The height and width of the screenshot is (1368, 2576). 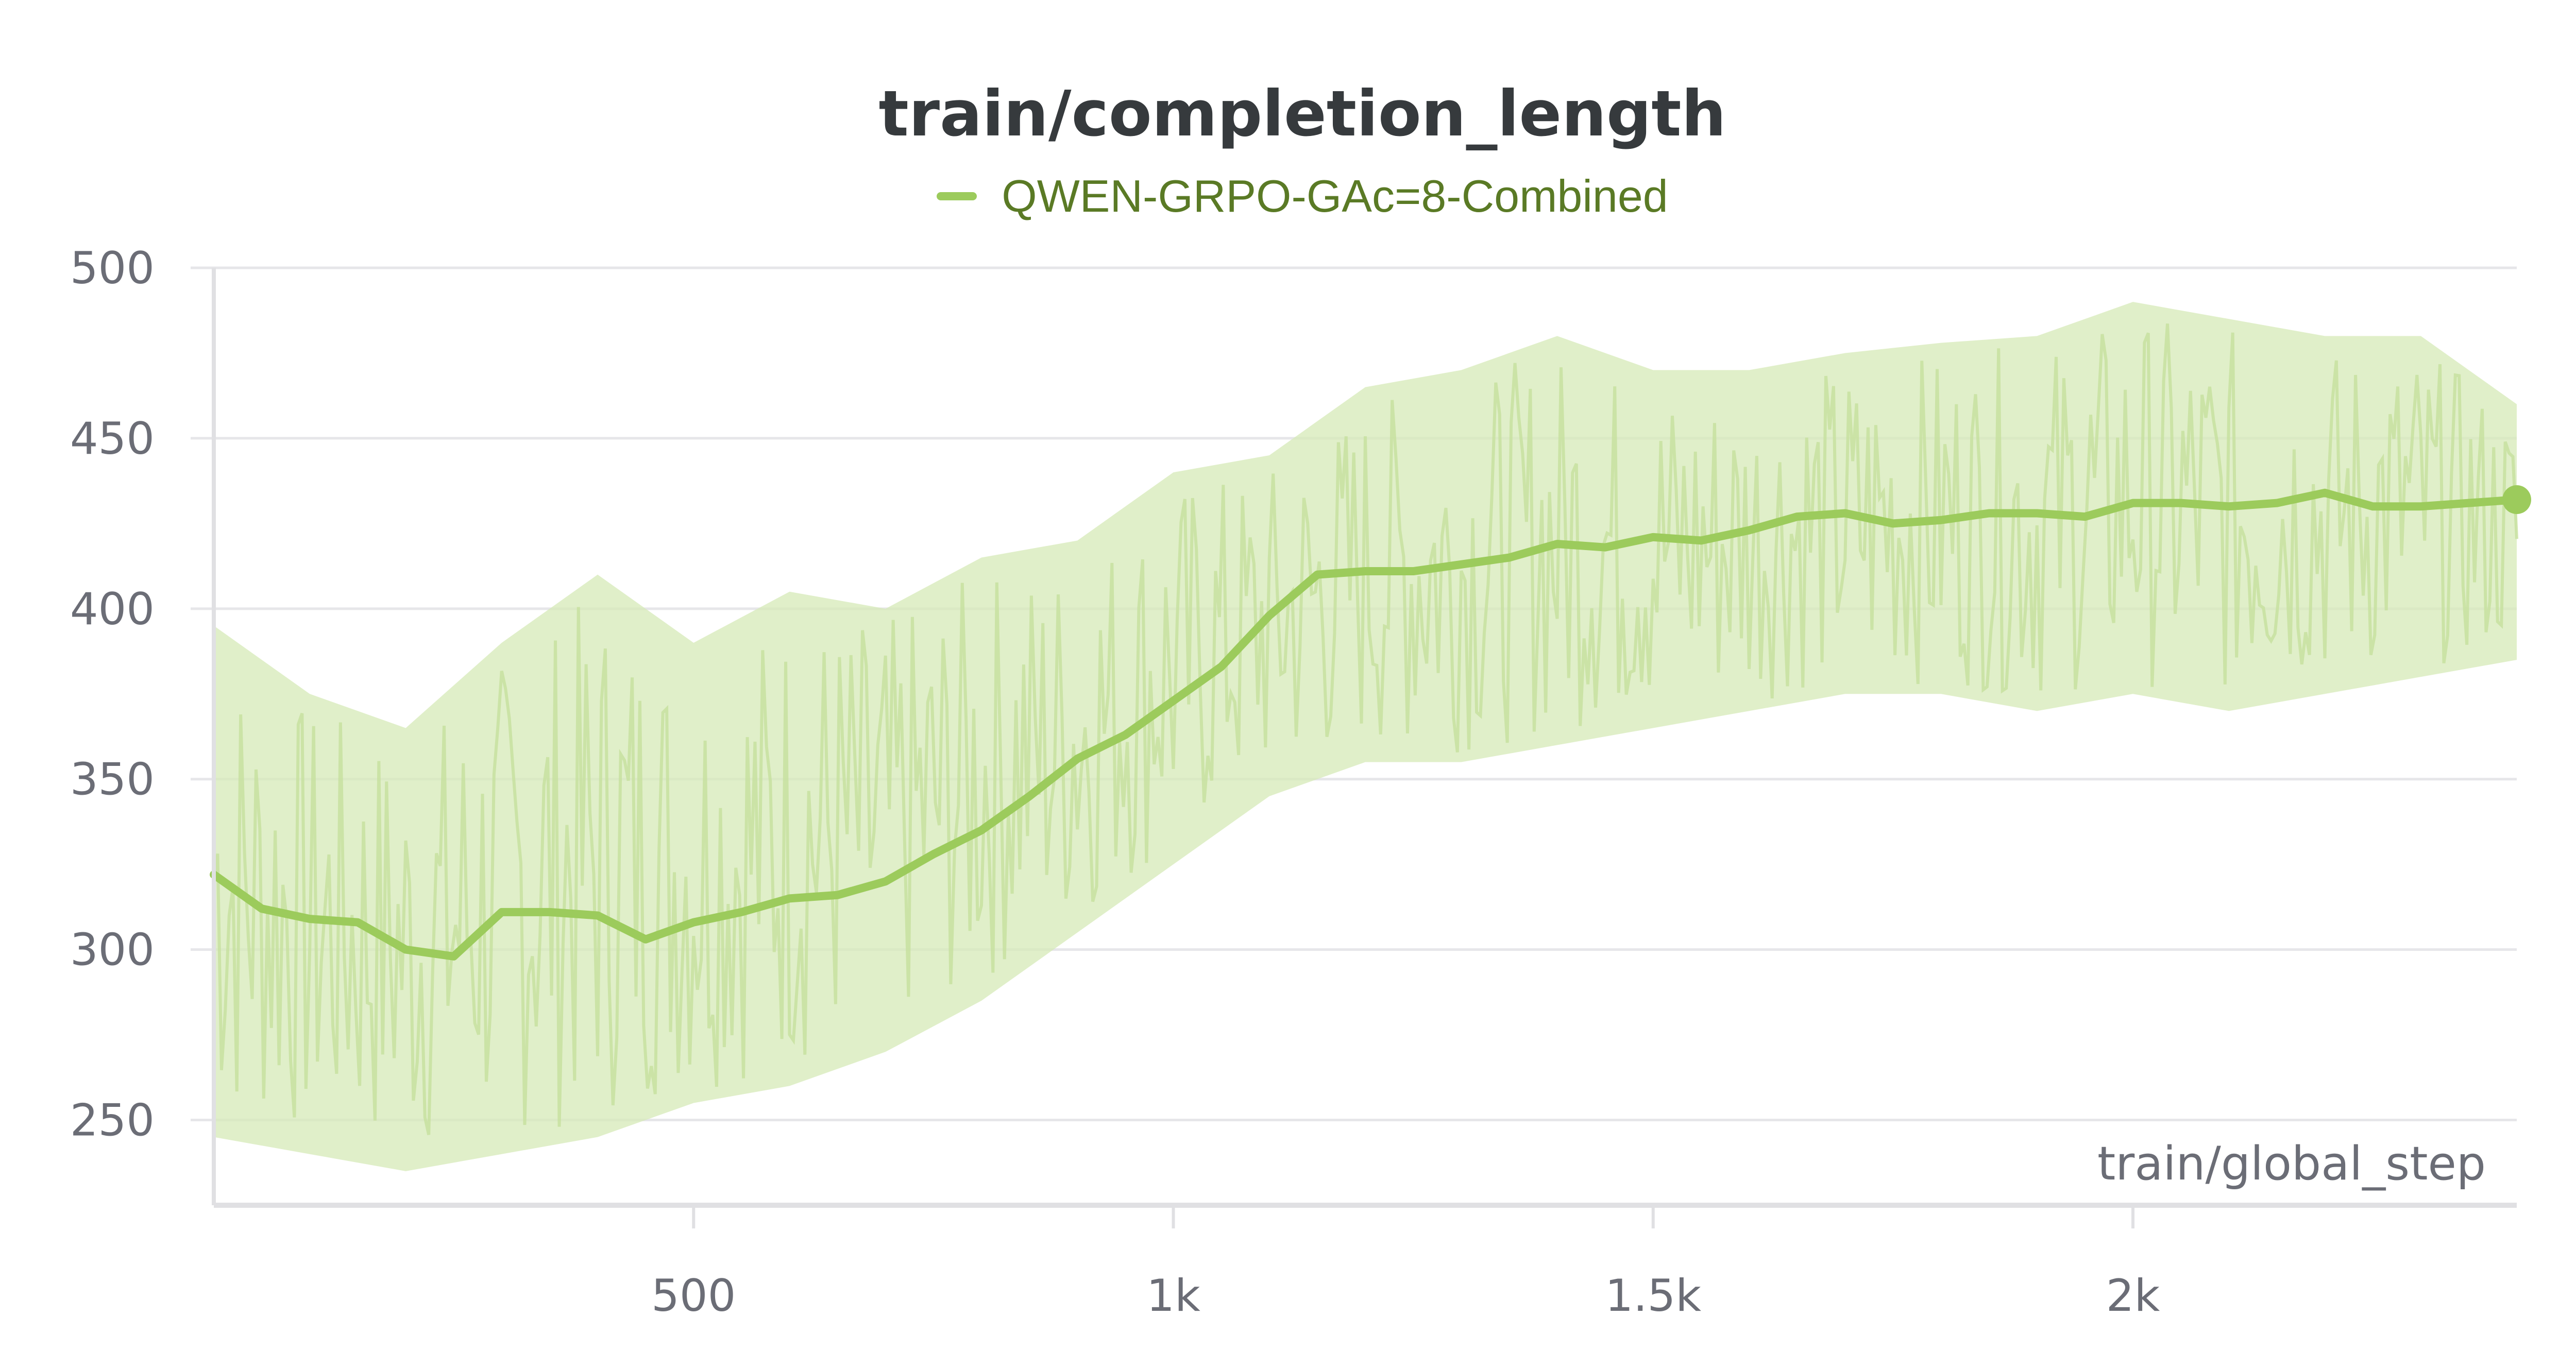 What do you see at coordinates (112, 950) in the screenshot?
I see `y-tick-label: 300` at bounding box center [112, 950].